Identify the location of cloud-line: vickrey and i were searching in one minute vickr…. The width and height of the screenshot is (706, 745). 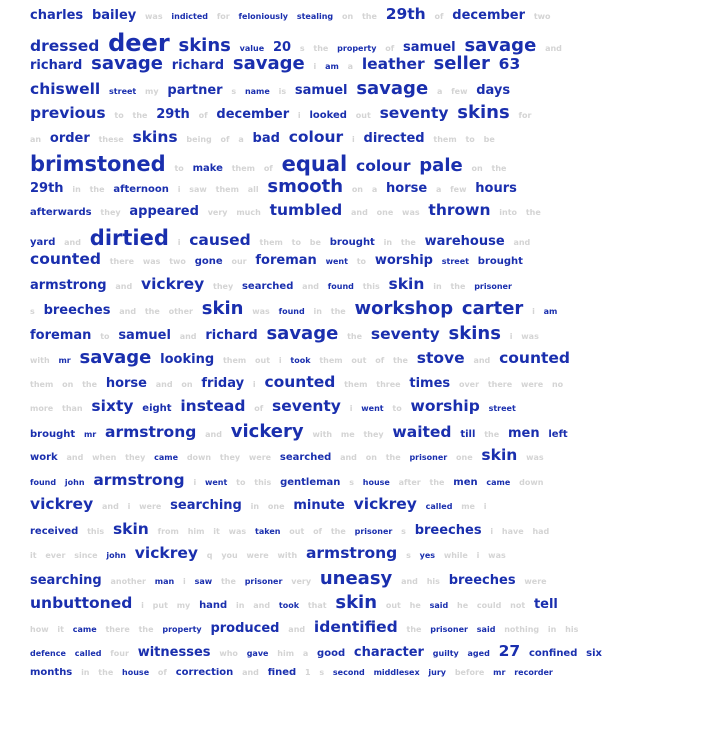
(363, 508).